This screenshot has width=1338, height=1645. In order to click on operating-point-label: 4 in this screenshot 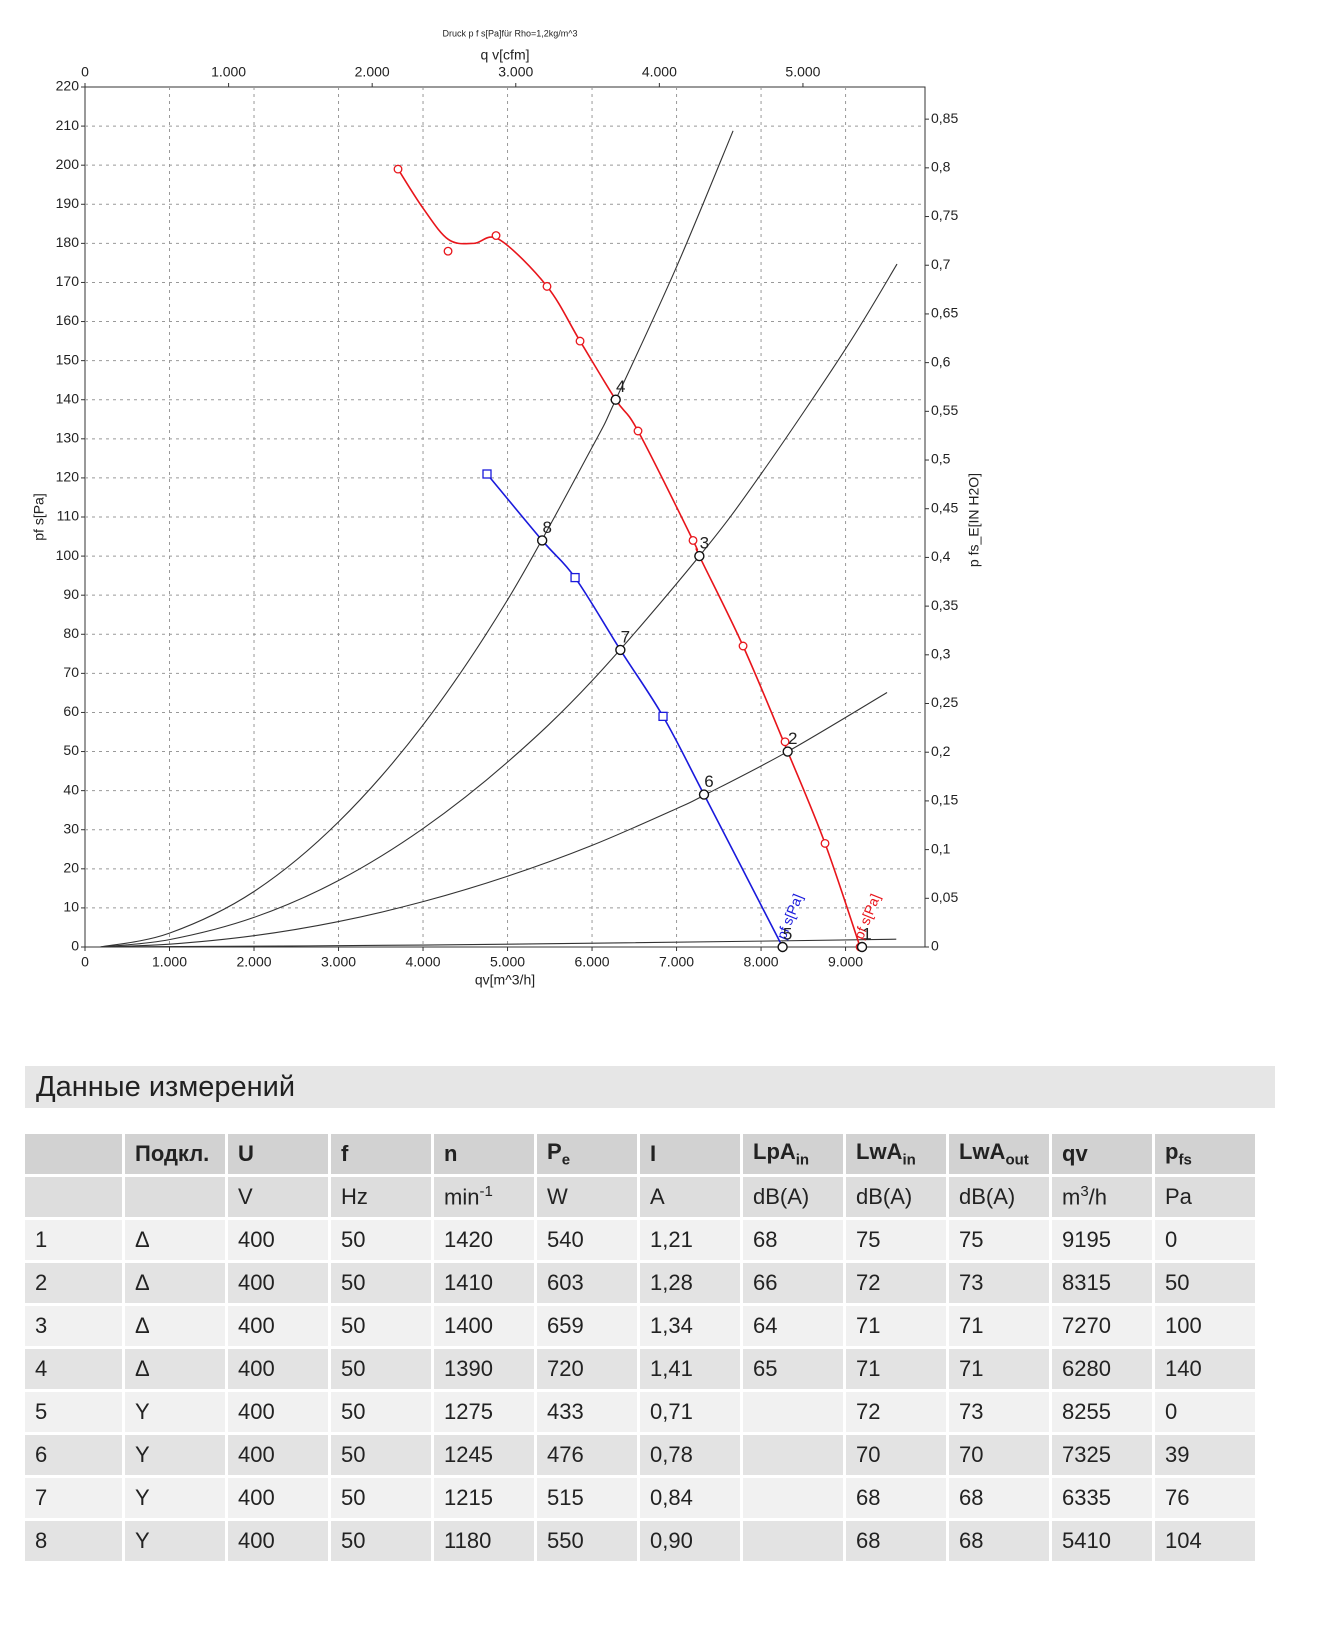, I will do `click(620, 386)`.